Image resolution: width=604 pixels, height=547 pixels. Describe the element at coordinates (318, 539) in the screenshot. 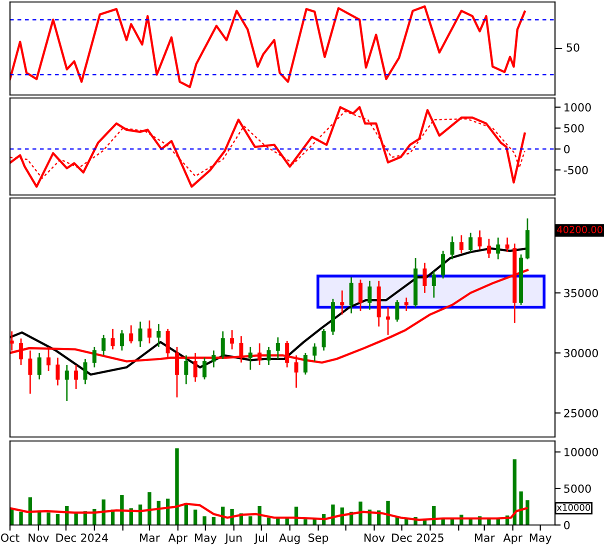

I see `x-tick-label: Sep` at that location.